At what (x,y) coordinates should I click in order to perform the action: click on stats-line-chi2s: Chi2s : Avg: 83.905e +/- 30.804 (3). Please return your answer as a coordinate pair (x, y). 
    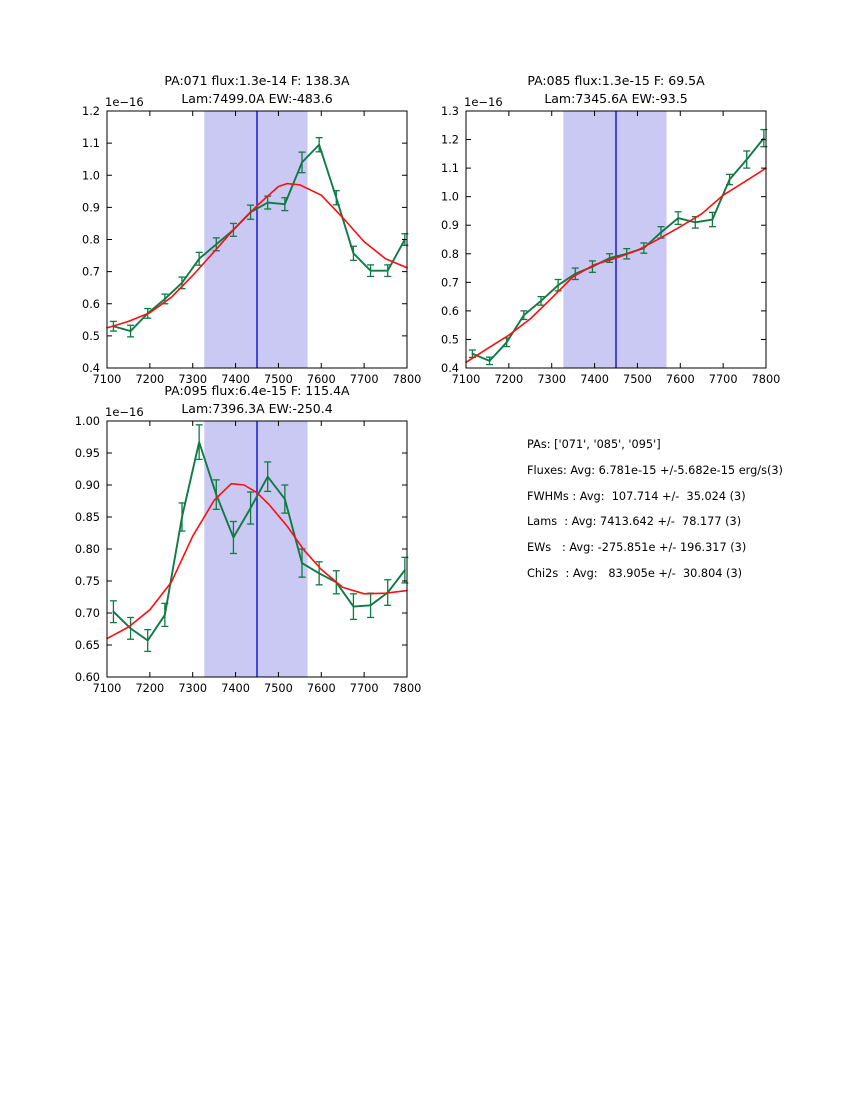
    Looking at the image, I should click on (635, 573).